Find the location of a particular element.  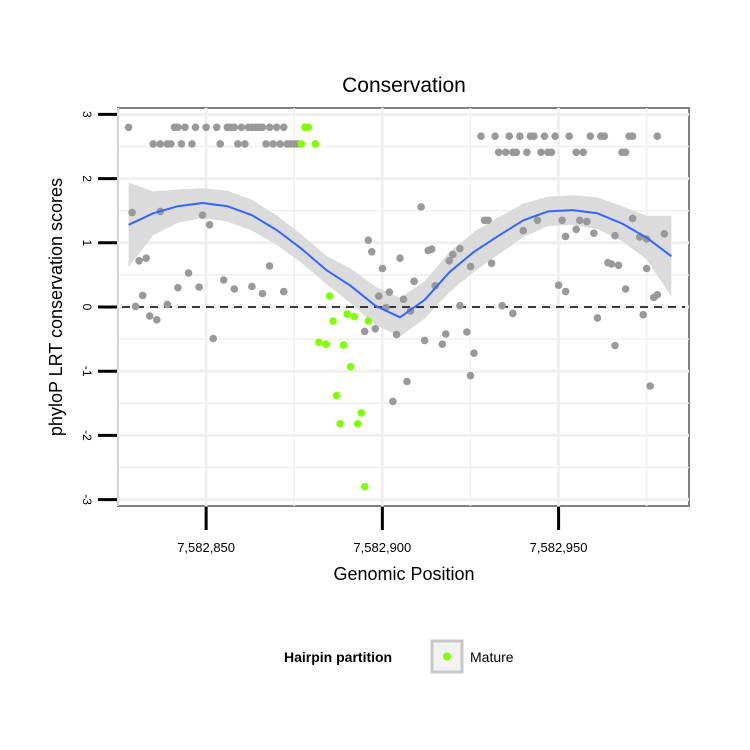

mature-points-layer is located at coordinates (335, 307).